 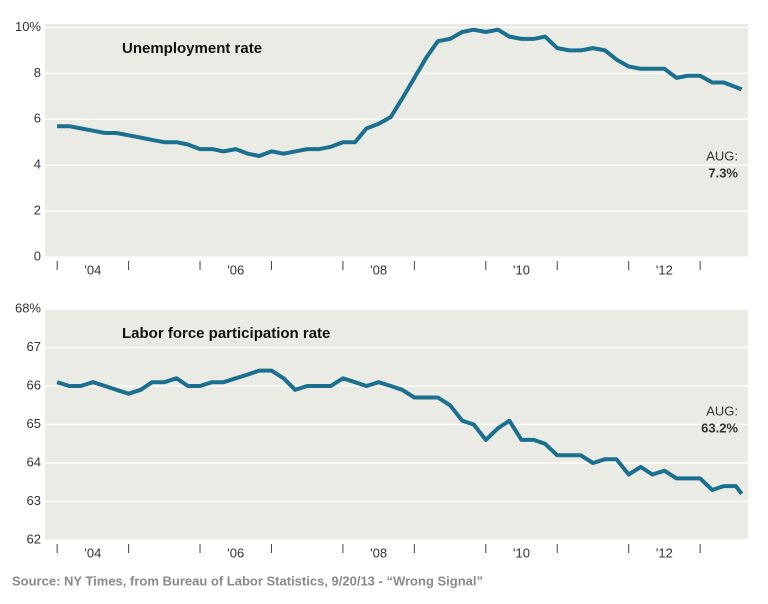 What do you see at coordinates (37, 118) in the screenshot?
I see `y-tick-label: 6` at bounding box center [37, 118].